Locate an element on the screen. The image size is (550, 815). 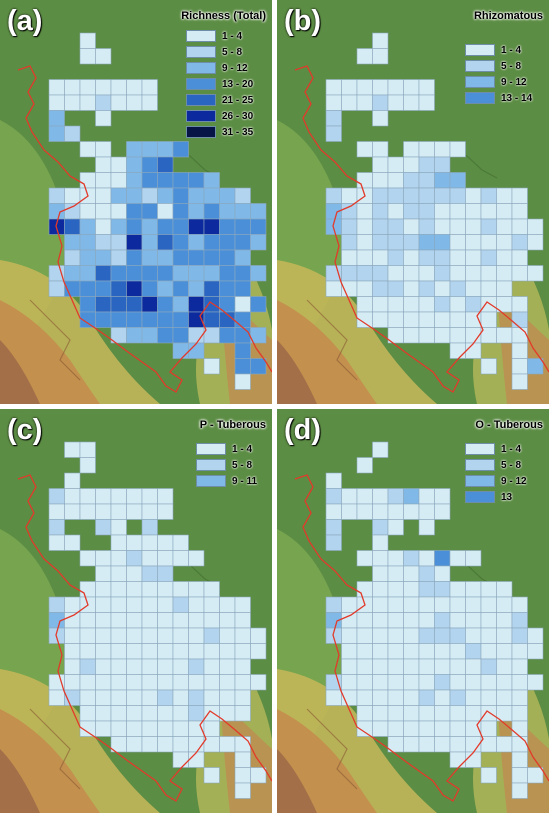
legend-label: 1 - 4 is located at coordinates (232, 36).